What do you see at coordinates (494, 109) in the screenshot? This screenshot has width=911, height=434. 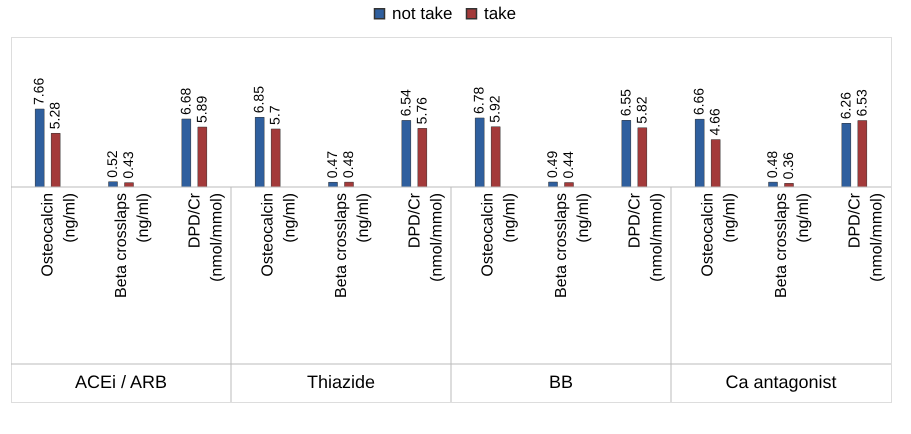 I see `data-label: 5.92` at bounding box center [494, 109].